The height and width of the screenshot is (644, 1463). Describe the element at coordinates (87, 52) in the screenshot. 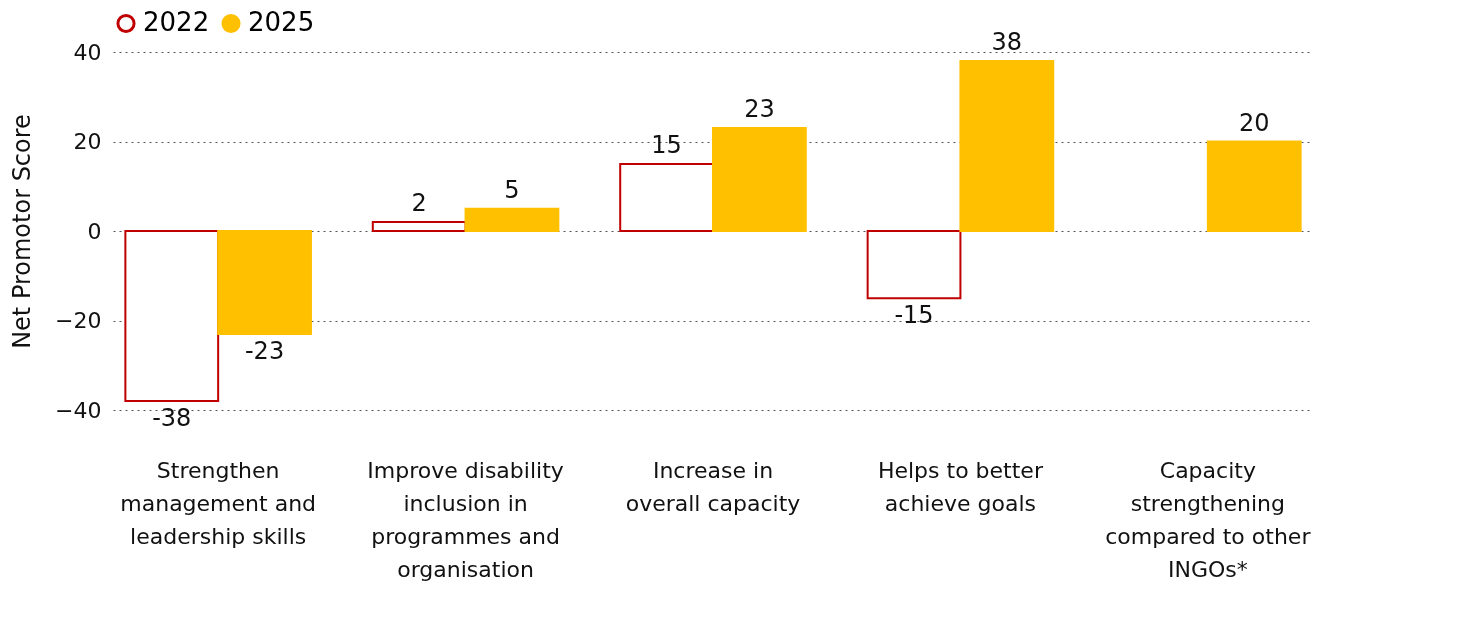

I see `y-tick-label: 40` at that location.